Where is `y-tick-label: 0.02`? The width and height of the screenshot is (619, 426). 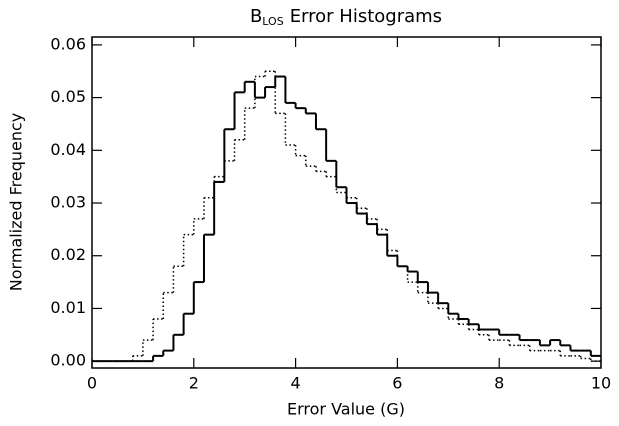 y-tick-label: 0.02 is located at coordinates (68, 254).